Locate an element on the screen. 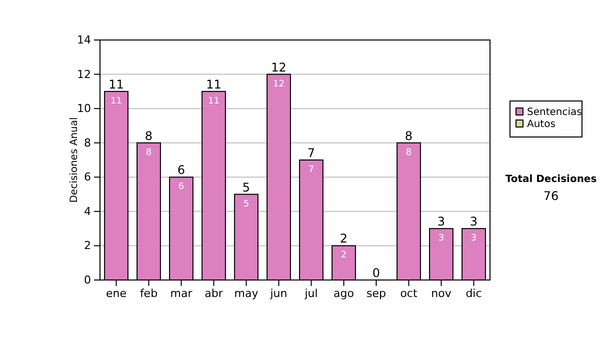  x-tick-label: dic is located at coordinates (474, 293).